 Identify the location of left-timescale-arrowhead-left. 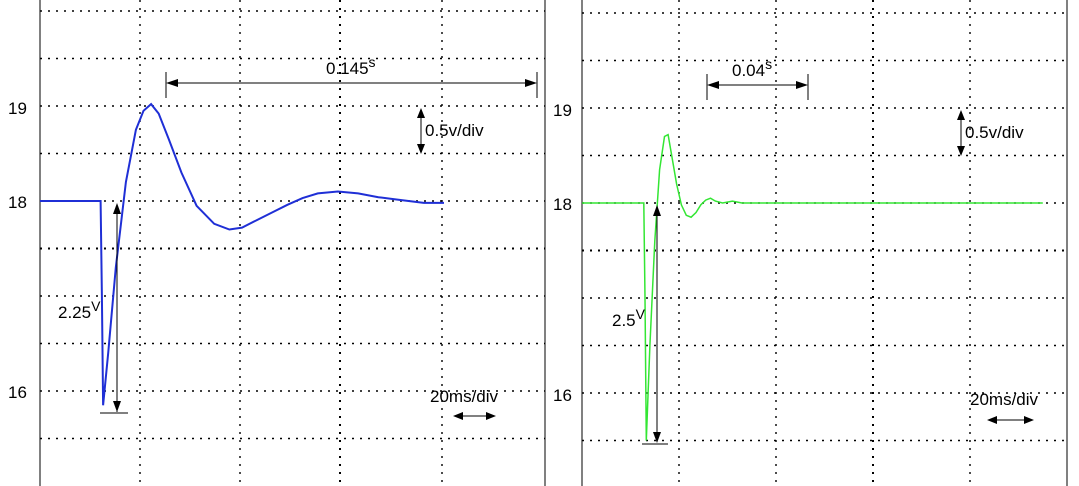
(458, 416).